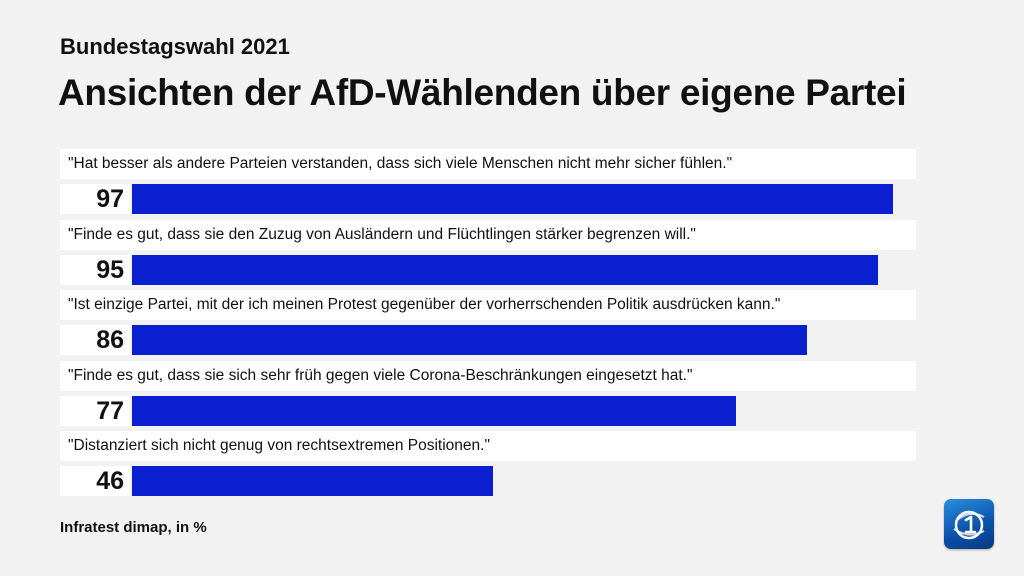 The height and width of the screenshot is (576, 1024). I want to click on value-label: 97, so click(110, 199).